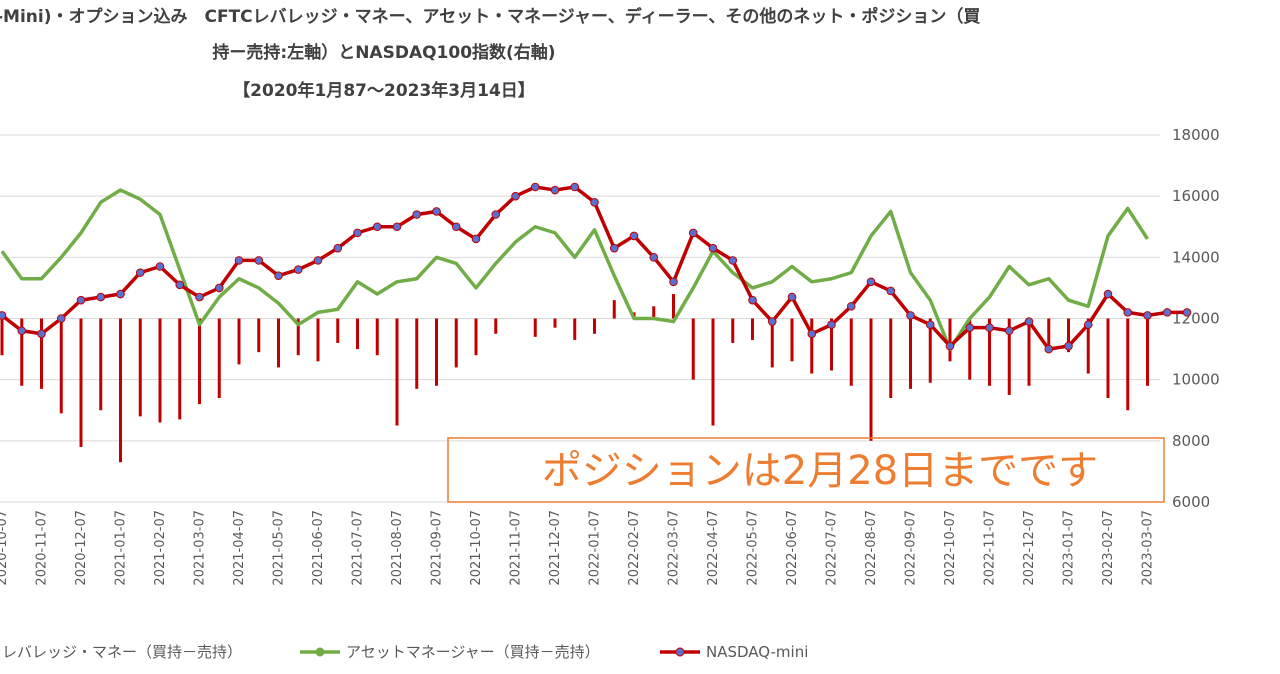  Describe the element at coordinates (674, 548) in the screenshot. I see `x-tick-label: 2022-03-07` at that location.